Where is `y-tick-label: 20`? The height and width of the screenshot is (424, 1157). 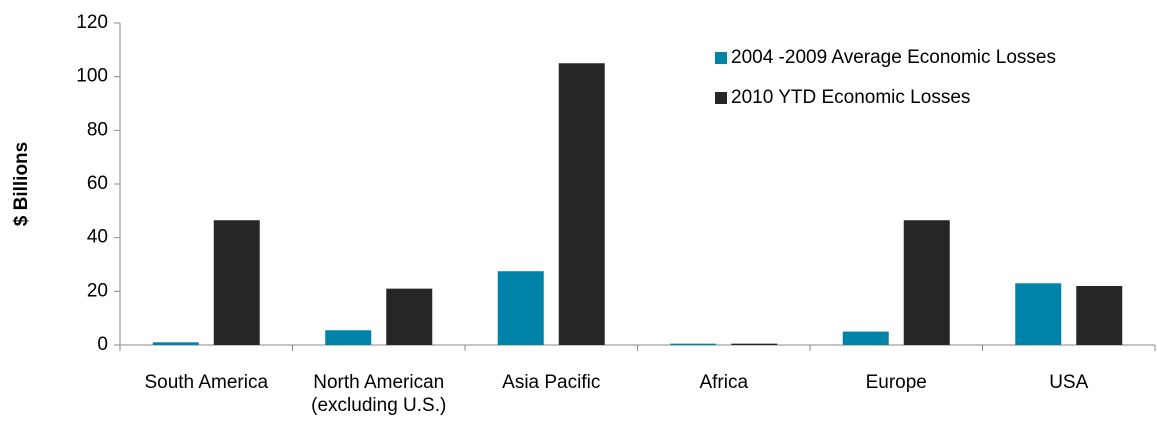
y-tick-label: 20 is located at coordinates (97, 290).